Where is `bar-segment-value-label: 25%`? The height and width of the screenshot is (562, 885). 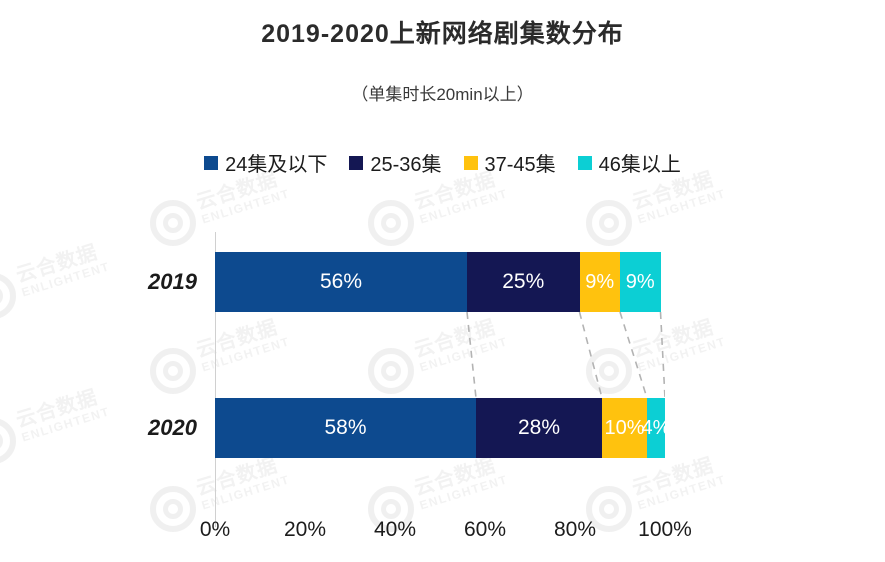 bar-segment-value-label: 25% is located at coordinates (523, 281).